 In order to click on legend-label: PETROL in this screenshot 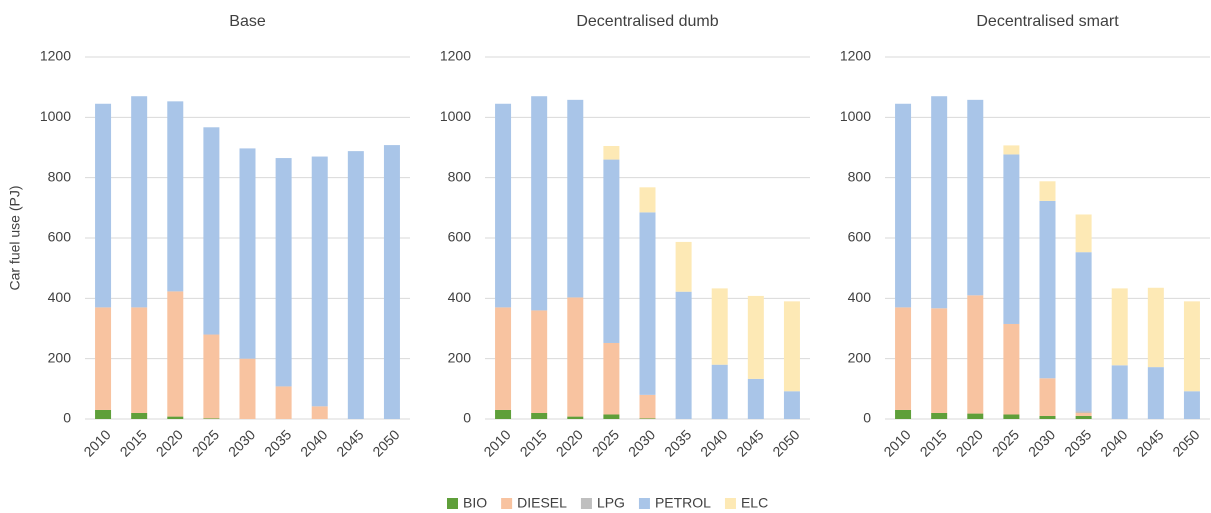, I will do `click(683, 503)`.